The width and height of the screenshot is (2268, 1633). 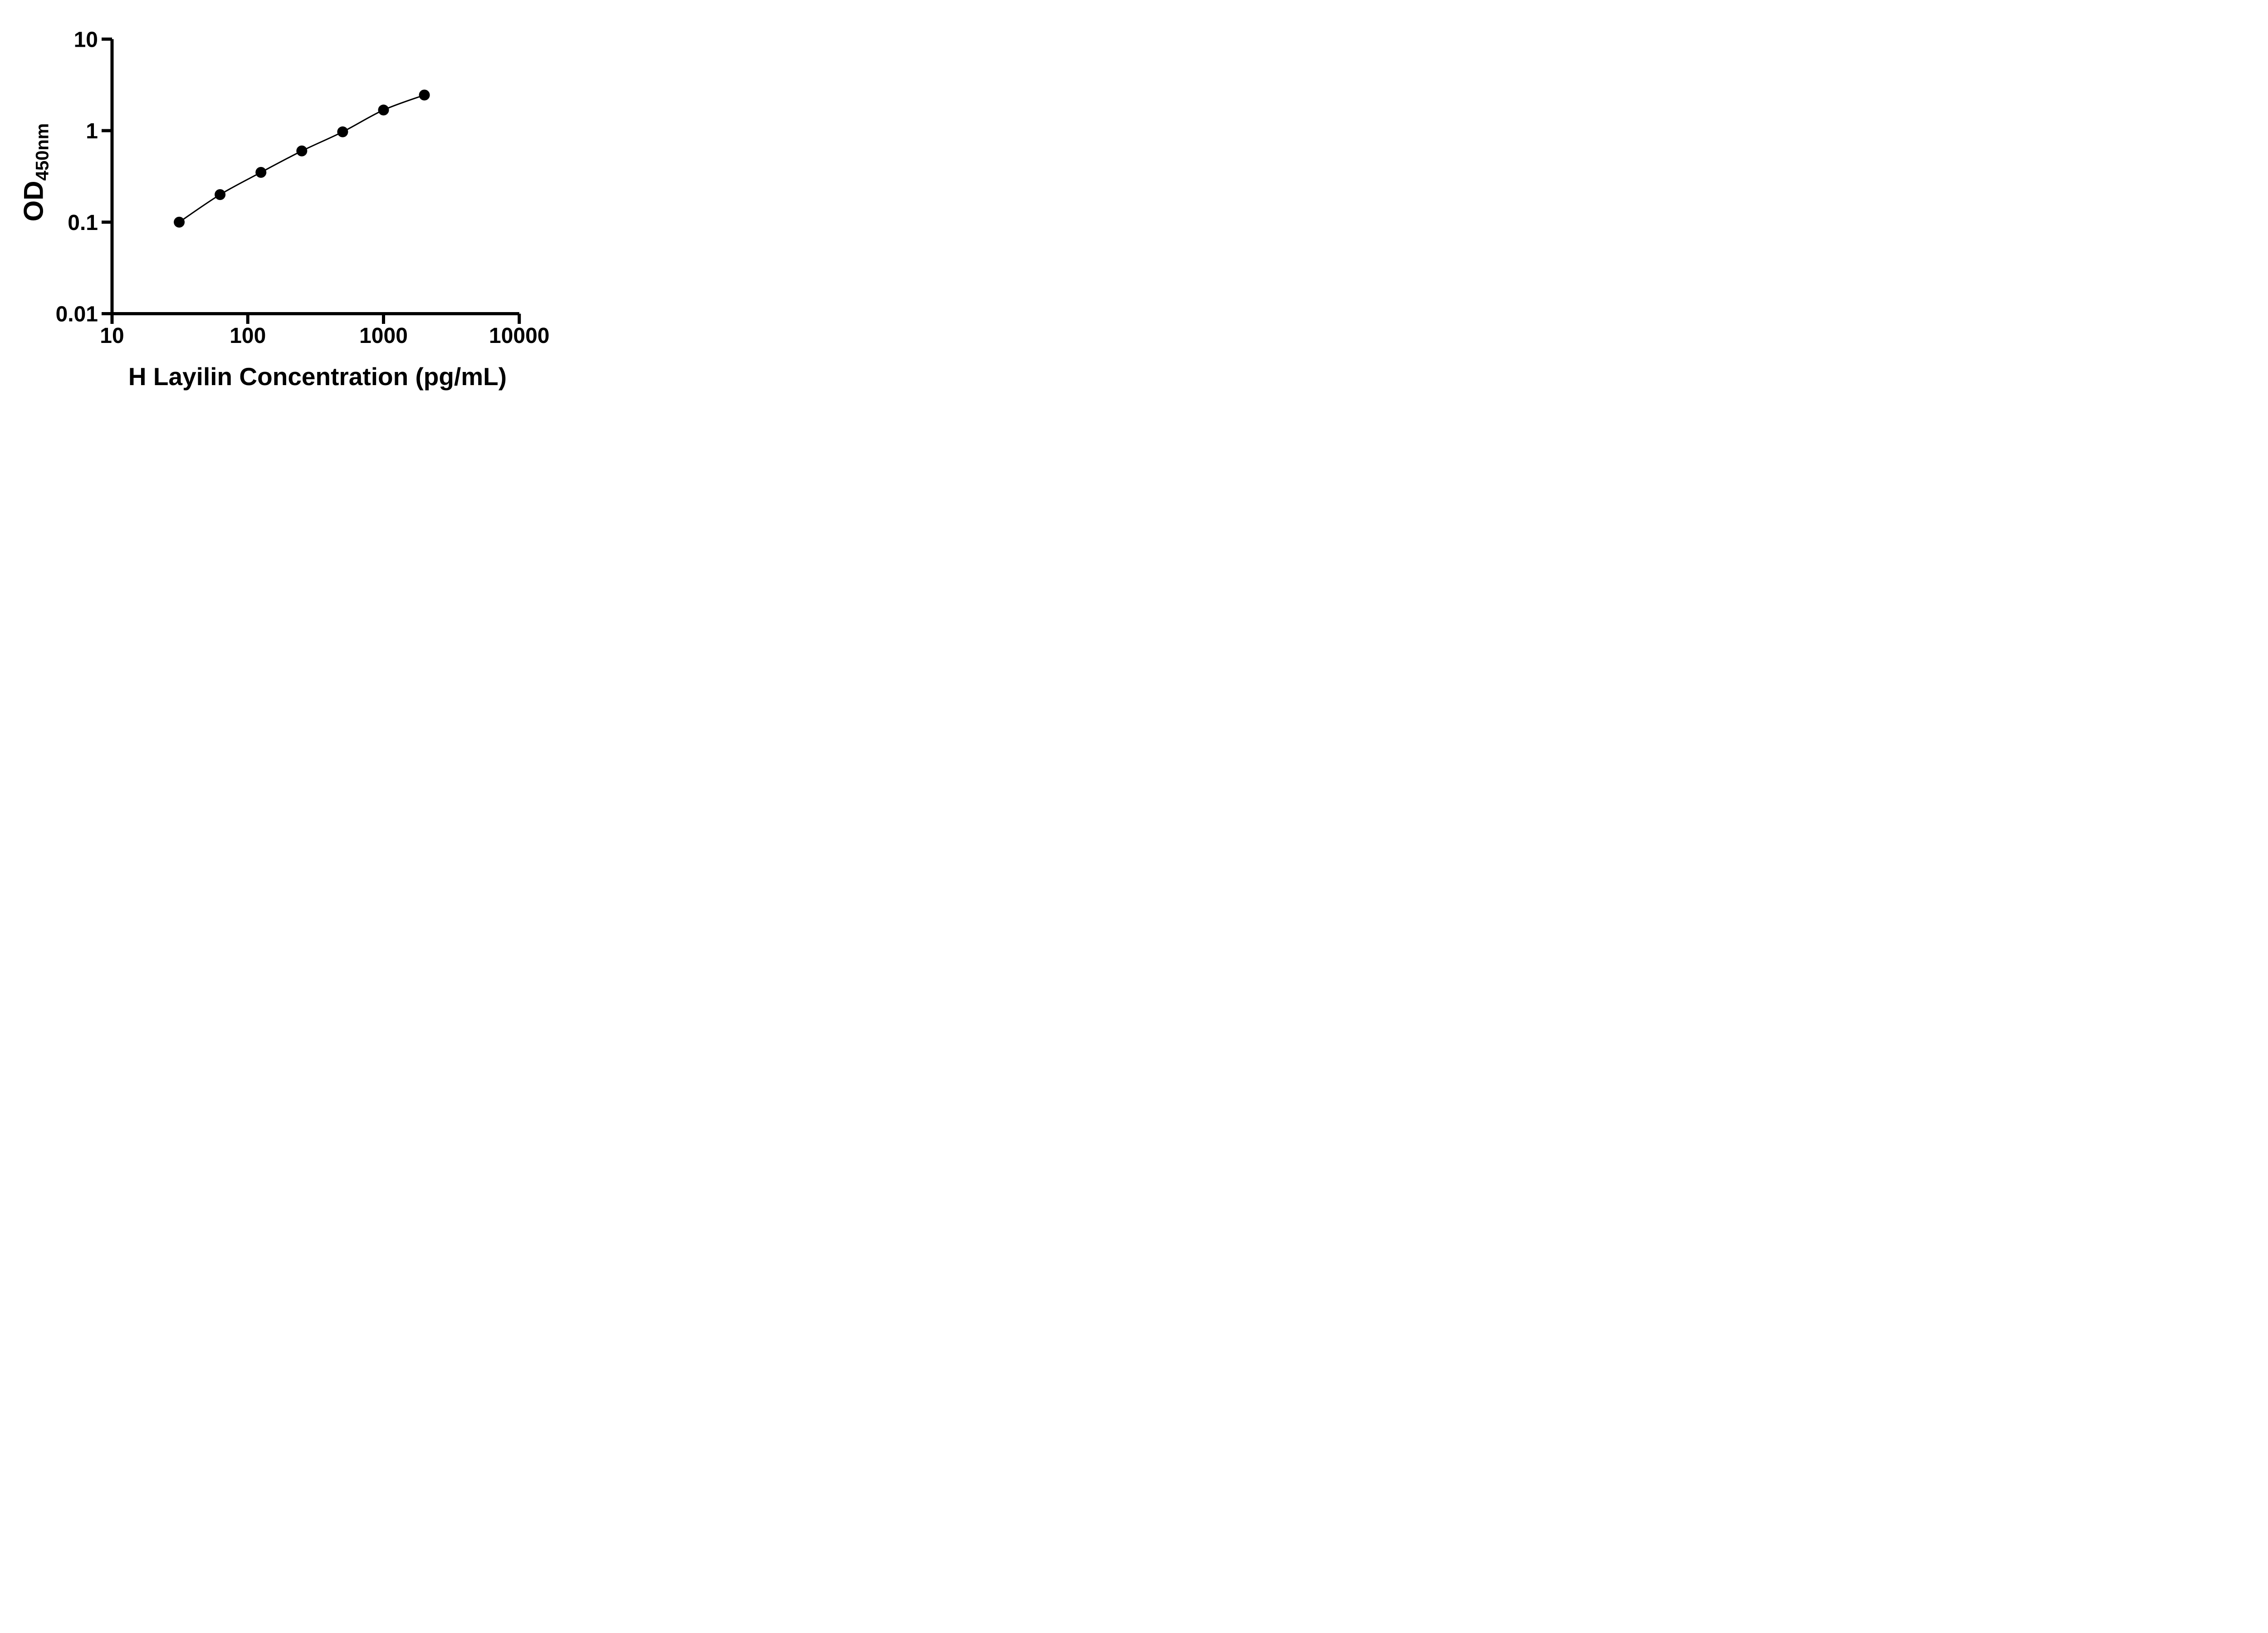 What do you see at coordinates (519, 336) in the screenshot?
I see `x-tick-label: 10000` at bounding box center [519, 336].